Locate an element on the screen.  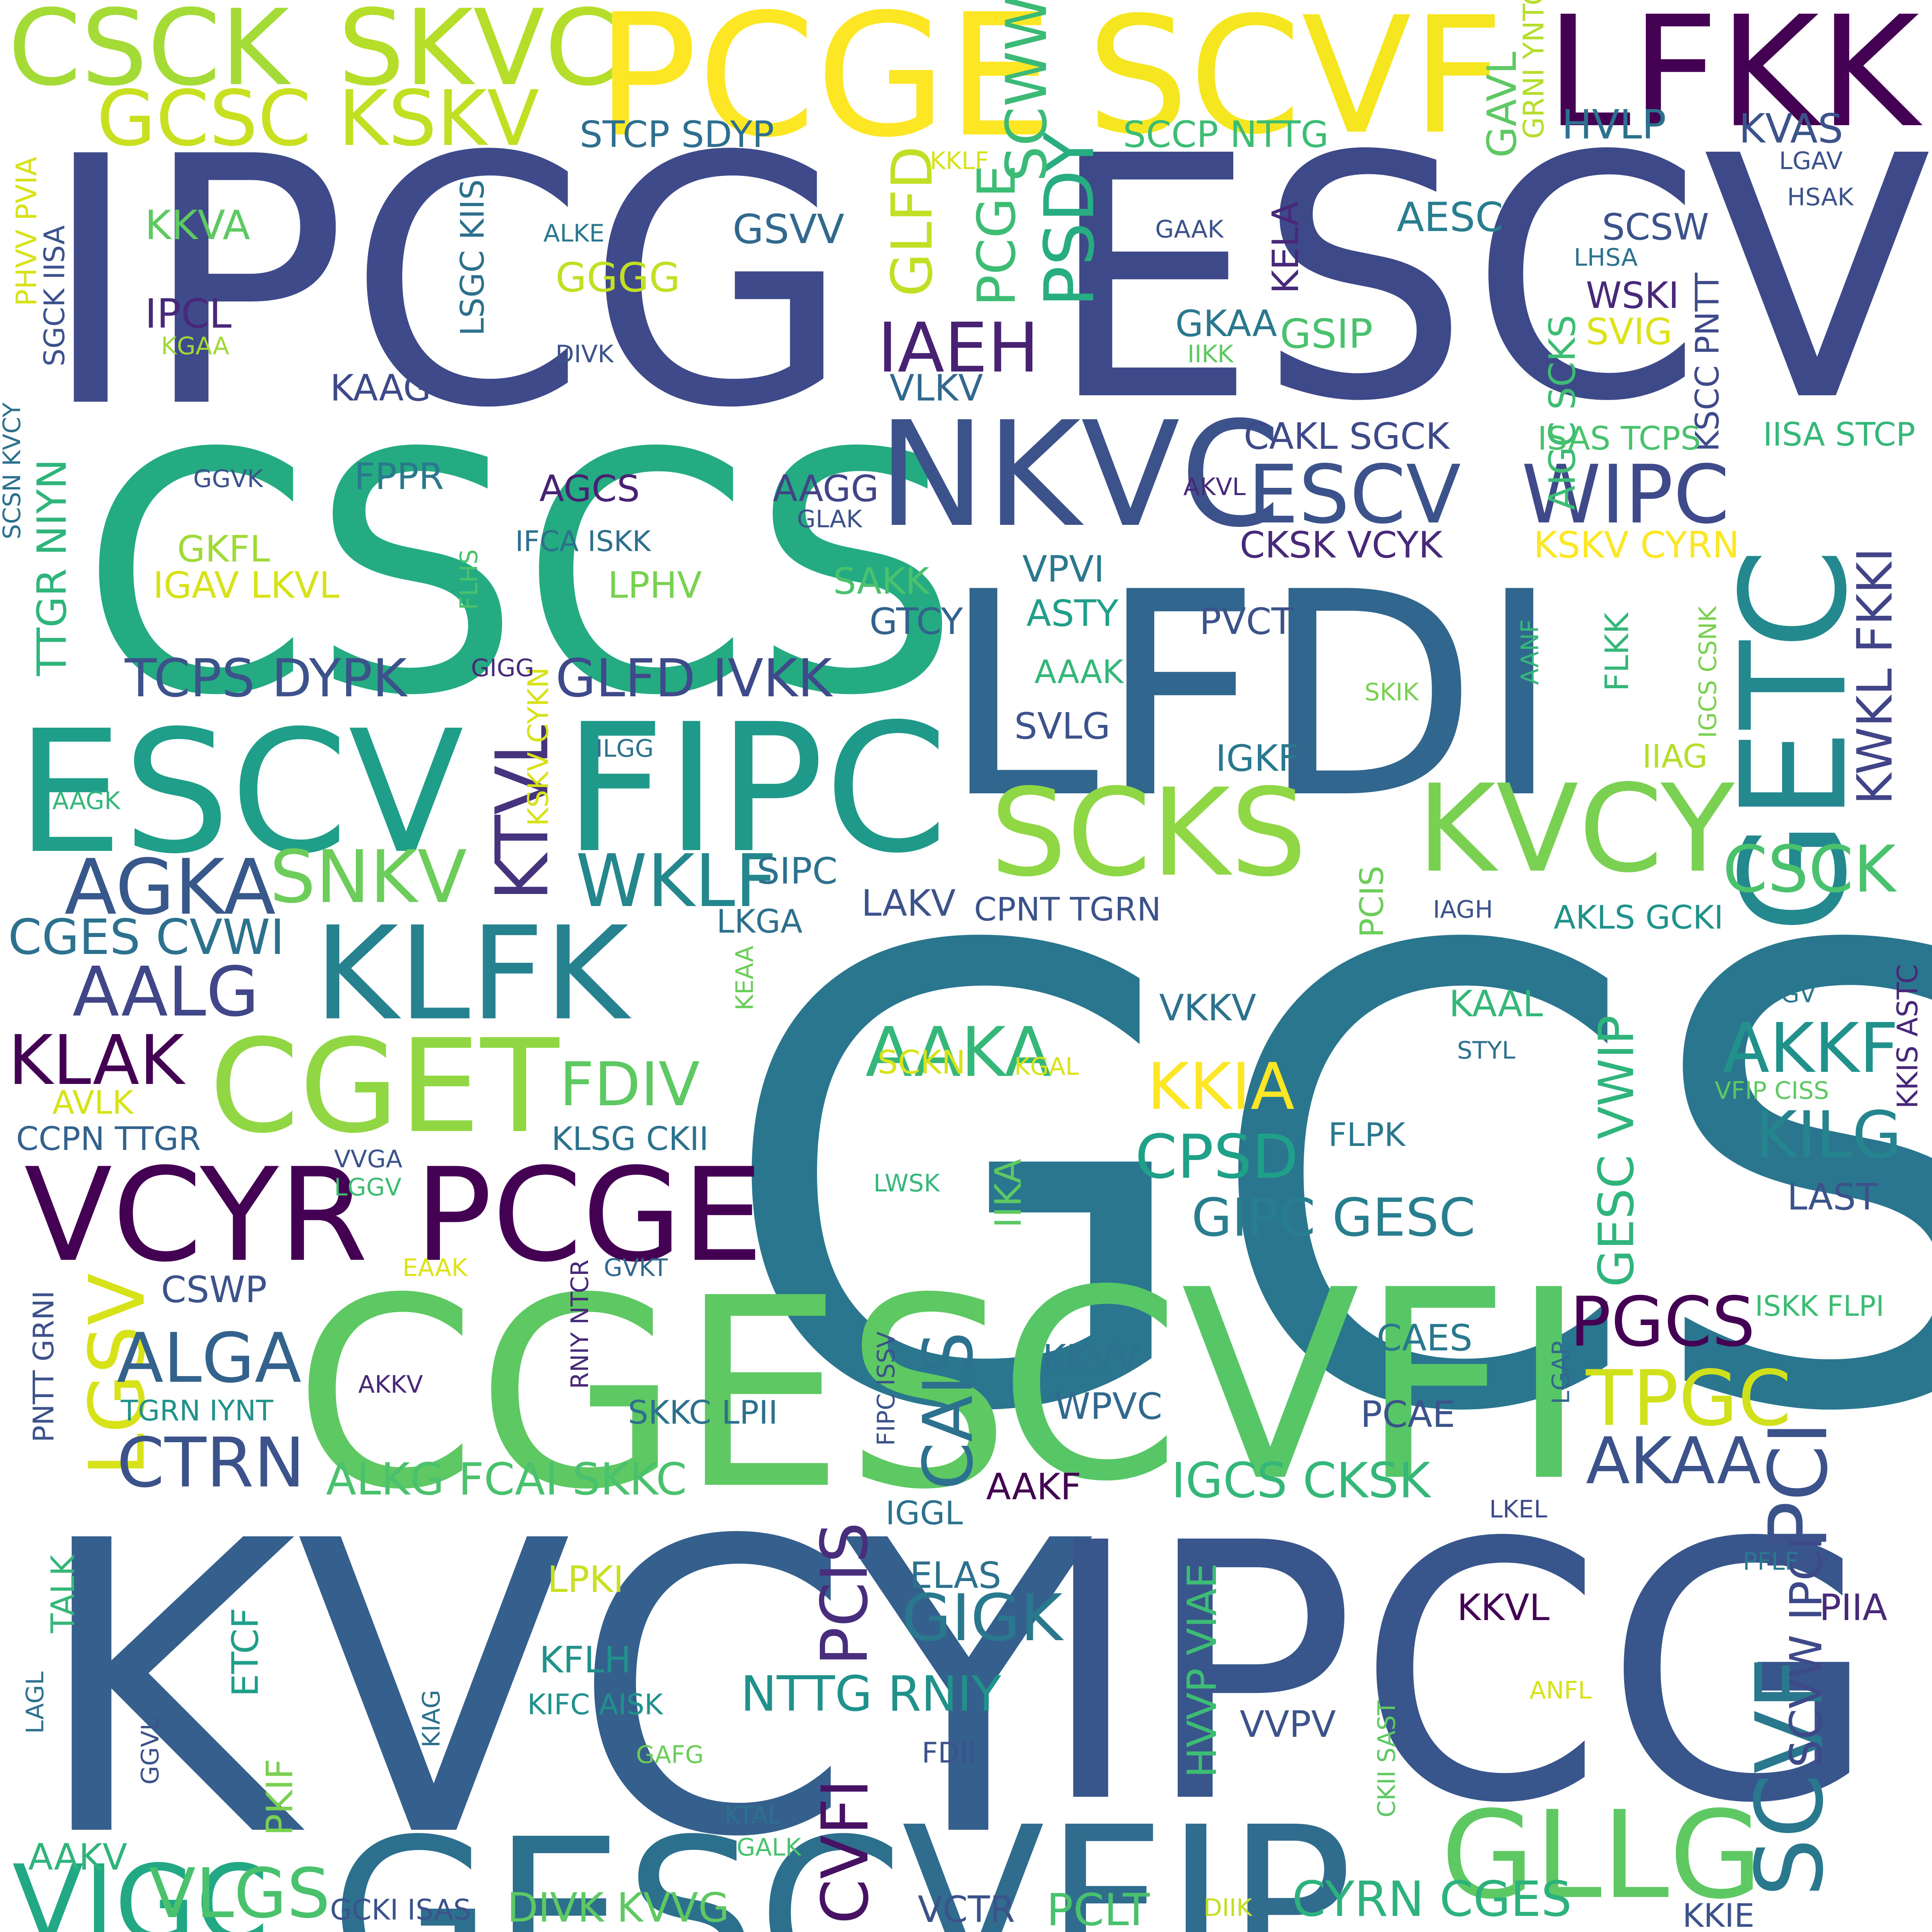
word-ggvk: GGVK is located at coordinates (228, 479).